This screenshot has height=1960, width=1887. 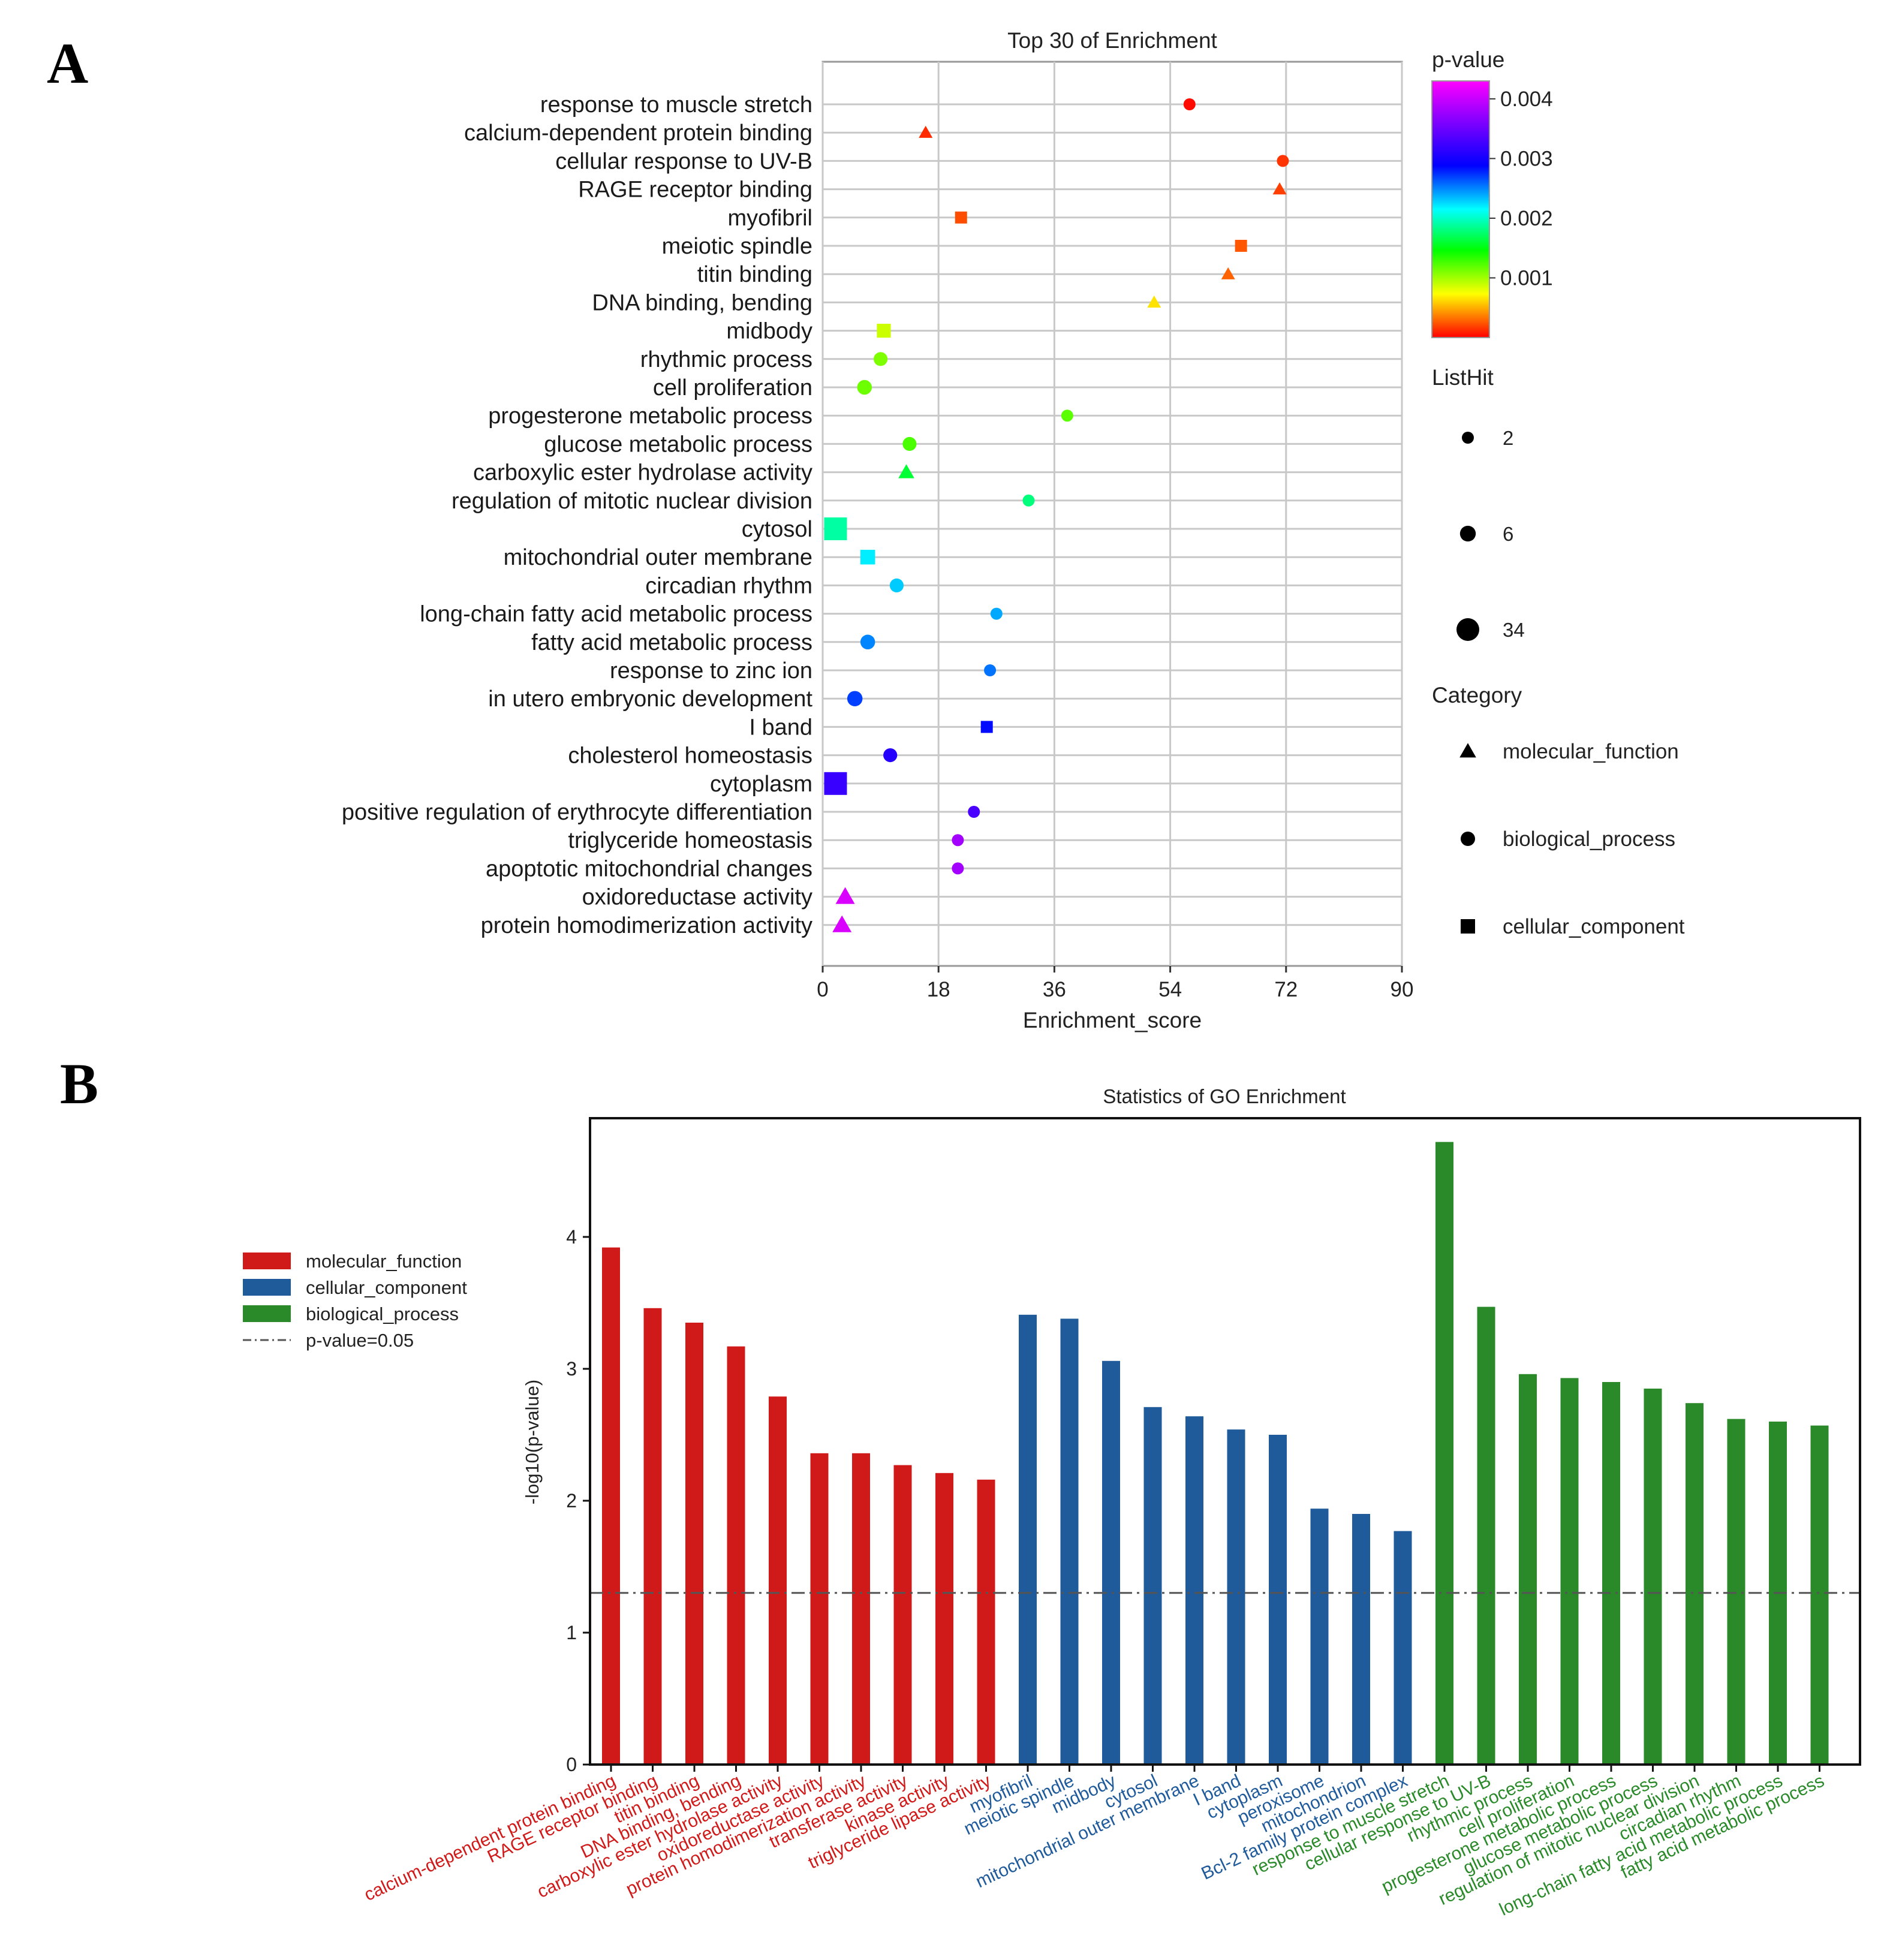 What do you see at coordinates (1514, 630) in the screenshot?
I see `listhit-legend-label-34: 34` at bounding box center [1514, 630].